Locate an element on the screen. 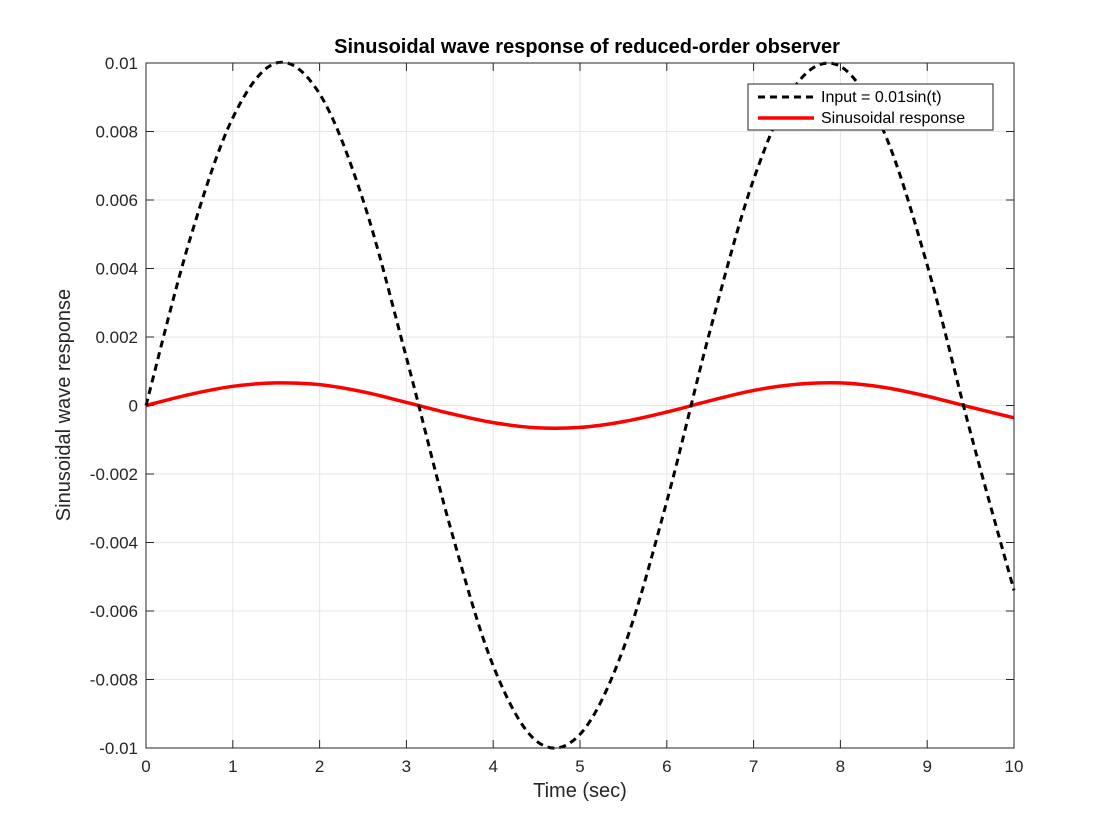  y-tick-label: 0.01 is located at coordinates (121, 63).